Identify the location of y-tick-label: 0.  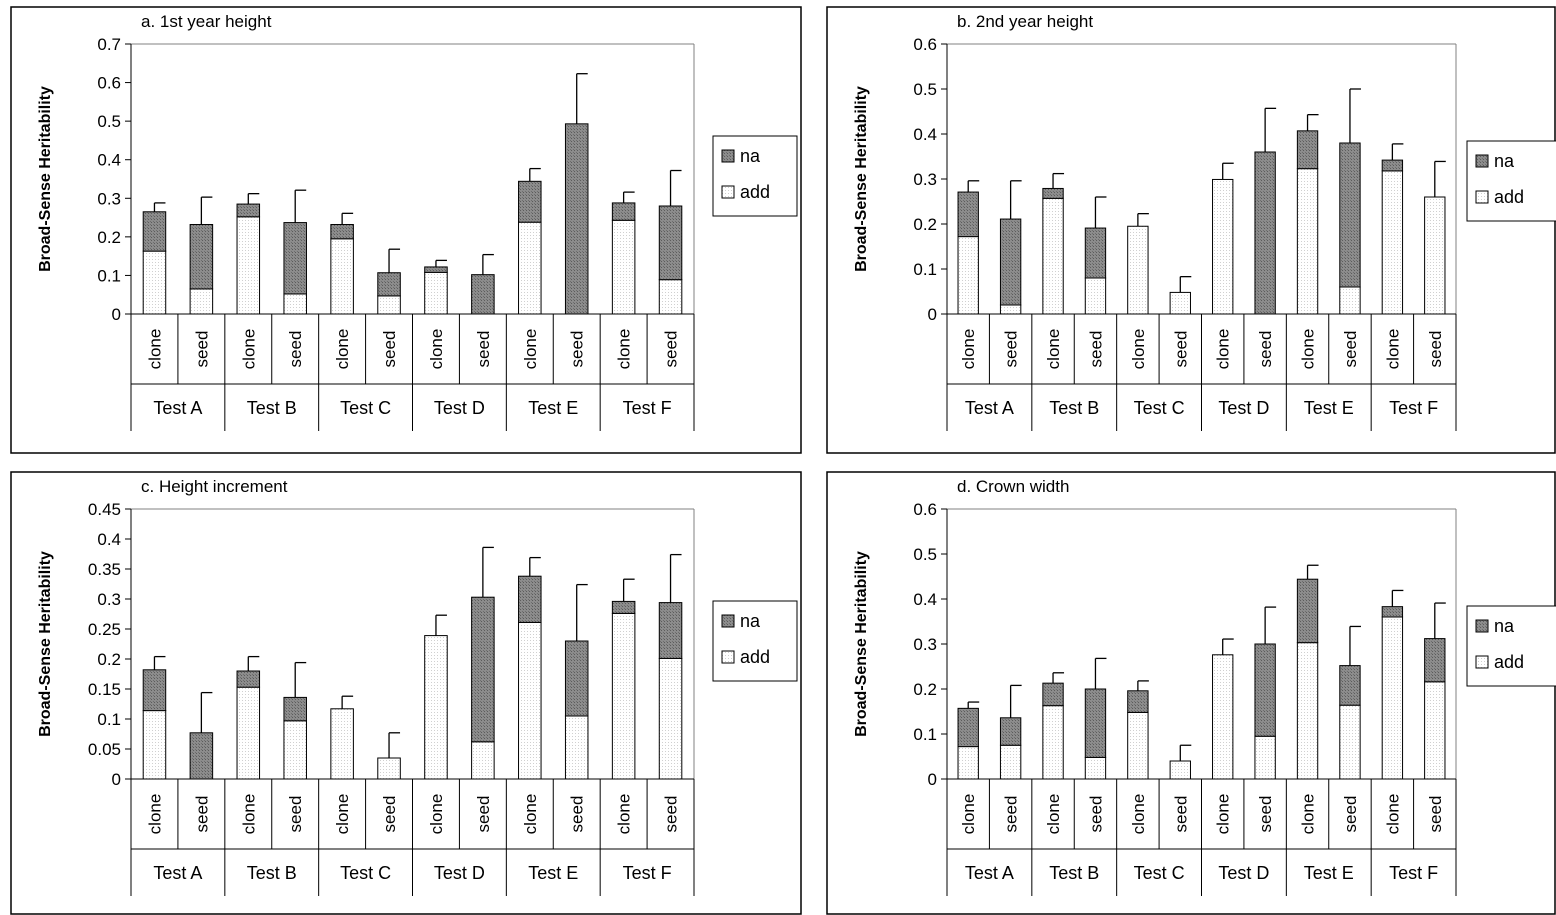
(116, 779).